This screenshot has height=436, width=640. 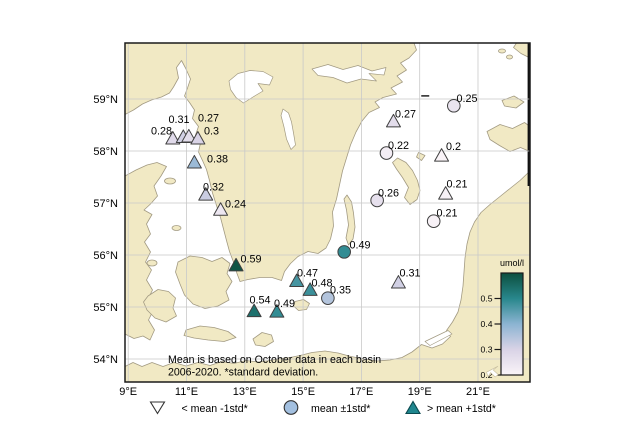 What do you see at coordinates (161, 131) in the screenshot?
I see `station-value-label: 0.28` at bounding box center [161, 131].